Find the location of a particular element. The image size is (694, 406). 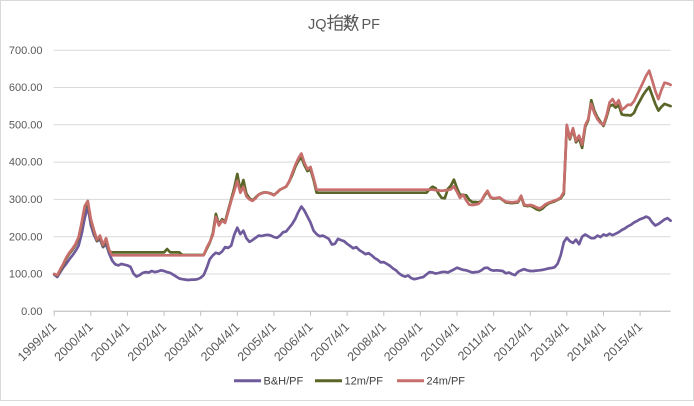

svg-text: B&H/PF is located at coordinates (284, 382).